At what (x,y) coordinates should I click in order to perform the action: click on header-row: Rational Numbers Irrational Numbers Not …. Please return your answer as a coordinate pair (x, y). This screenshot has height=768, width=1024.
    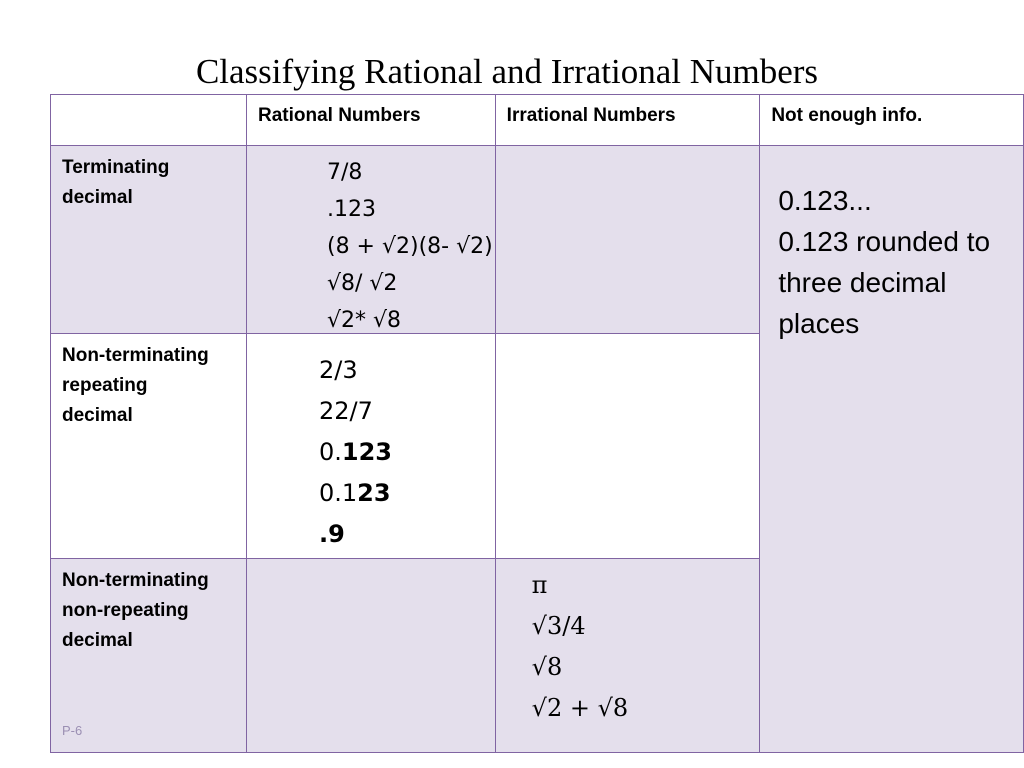
    Looking at the image, I should click on (537, 120).